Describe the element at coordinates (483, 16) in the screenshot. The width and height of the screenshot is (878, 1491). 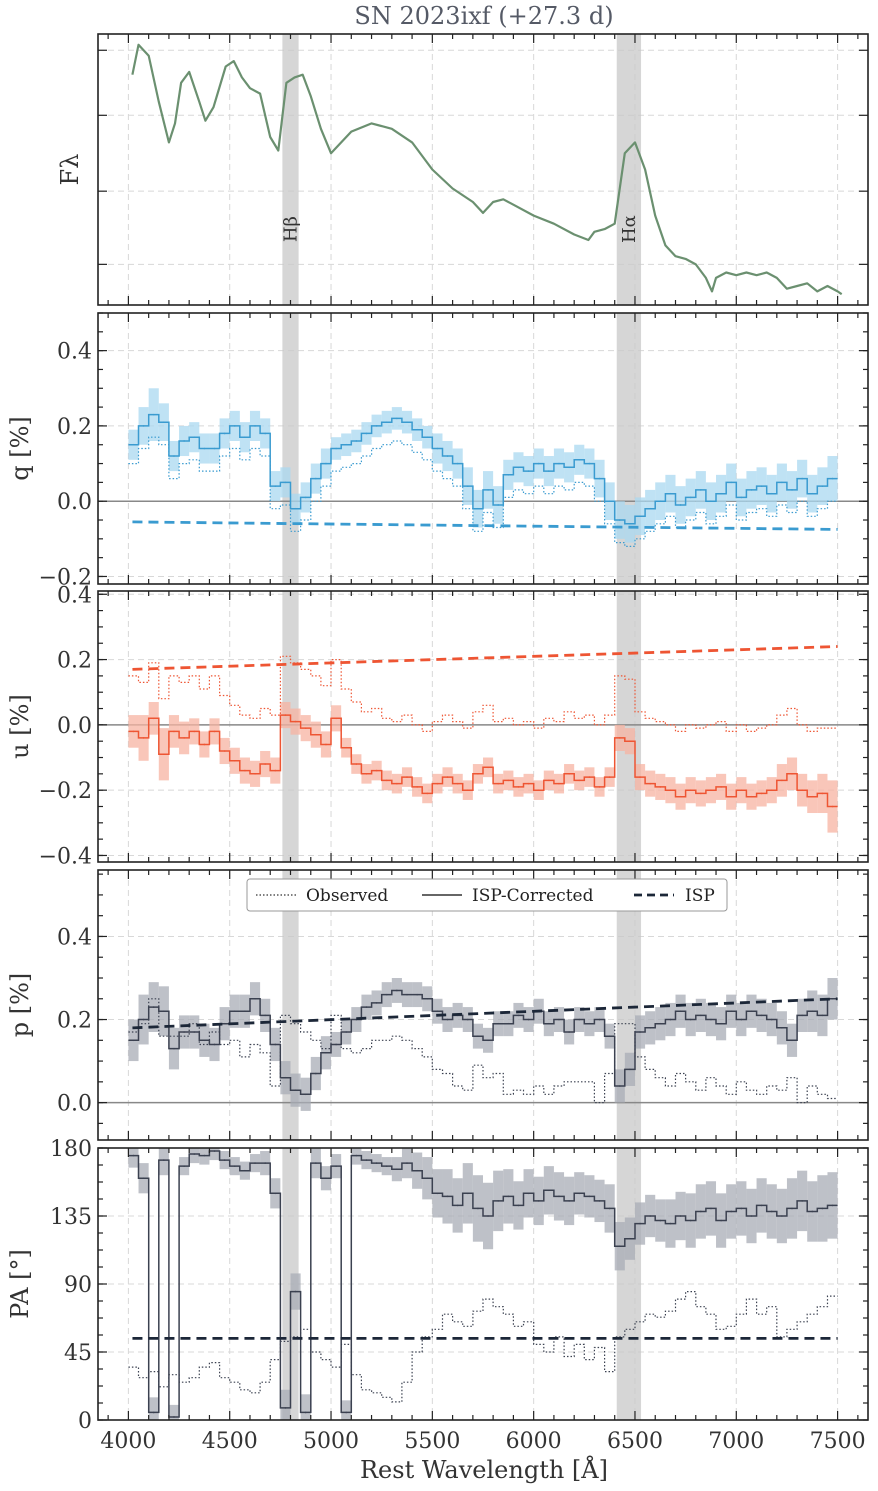
I see `chart-title: SN 2023ixf (+27.3 d)` at that location.